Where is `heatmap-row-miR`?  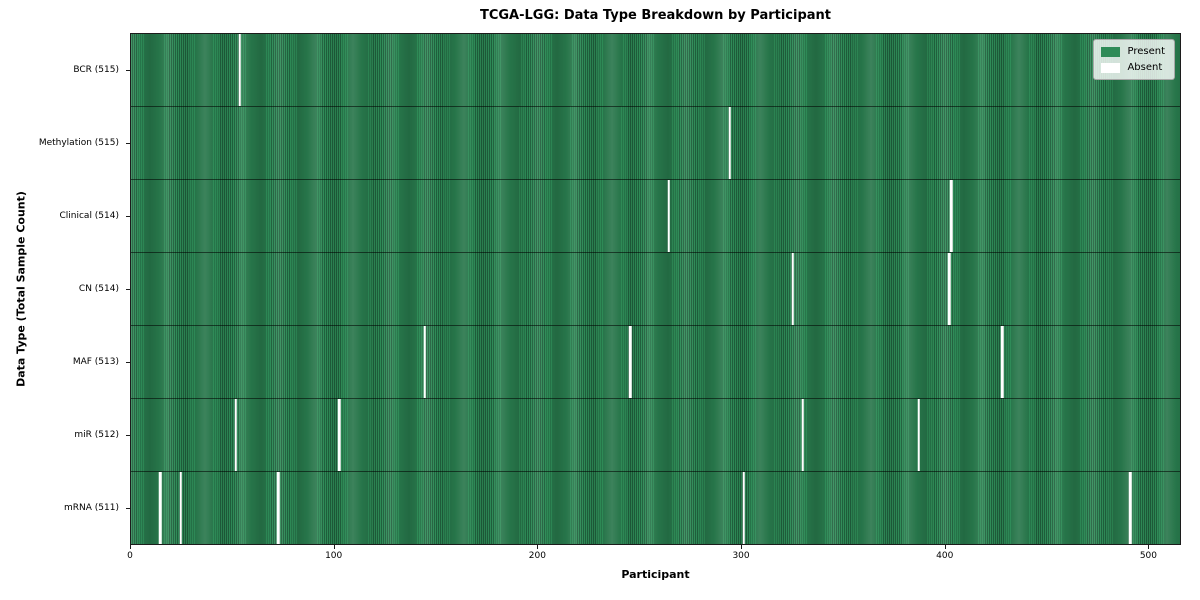 heatmap-row-miR is located at coordinates (655, 434).